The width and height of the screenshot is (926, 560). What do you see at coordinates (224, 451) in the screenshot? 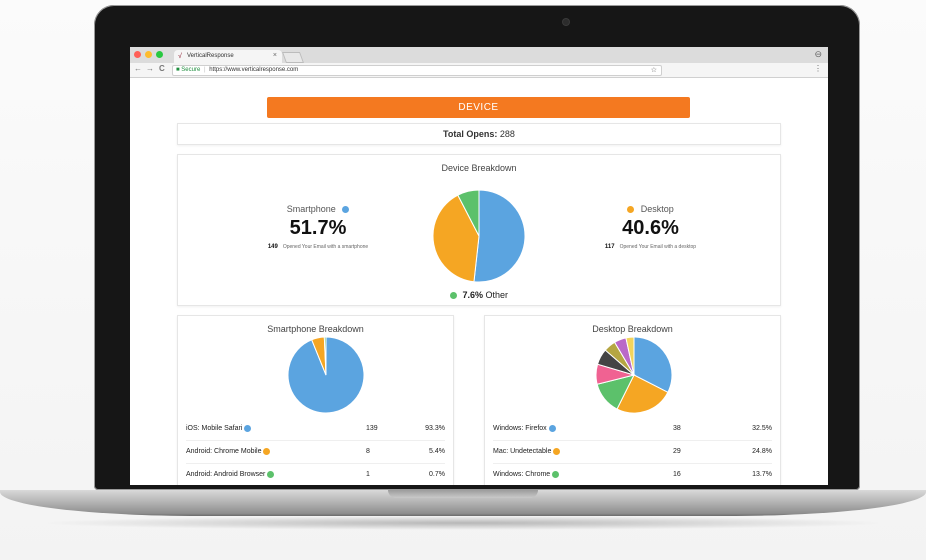
I see `row-label: Android: Chrome Mobile` at bounding box center [224, 451].